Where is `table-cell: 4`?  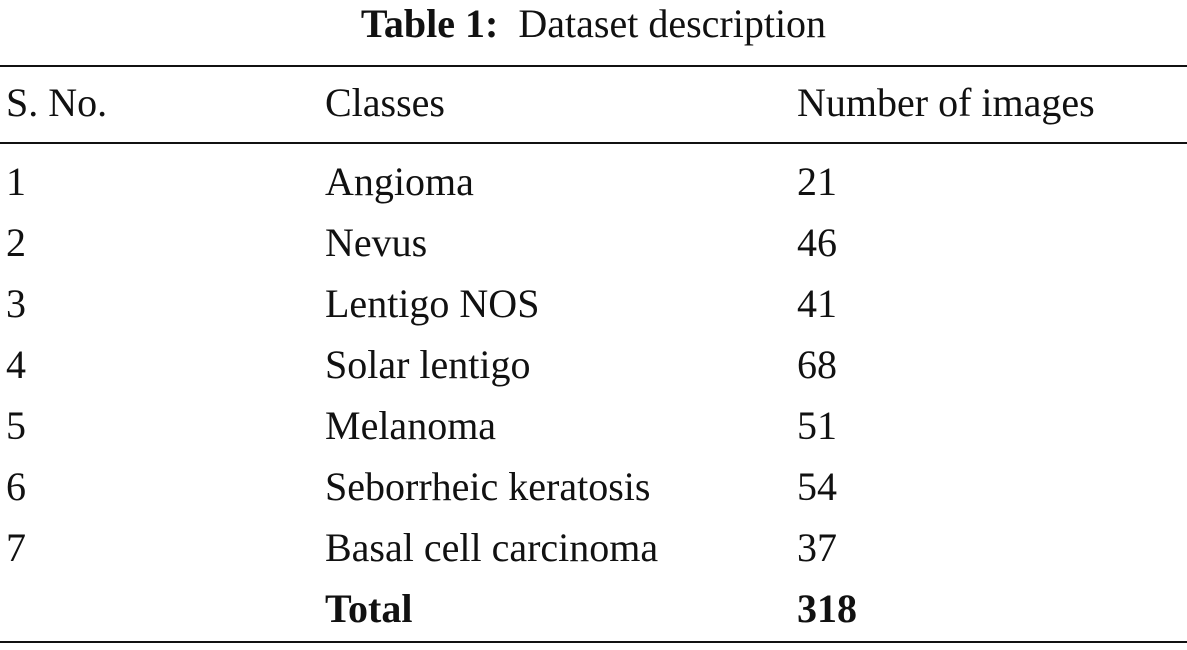 table-cell: 4 is located at coordinates (16, 364).